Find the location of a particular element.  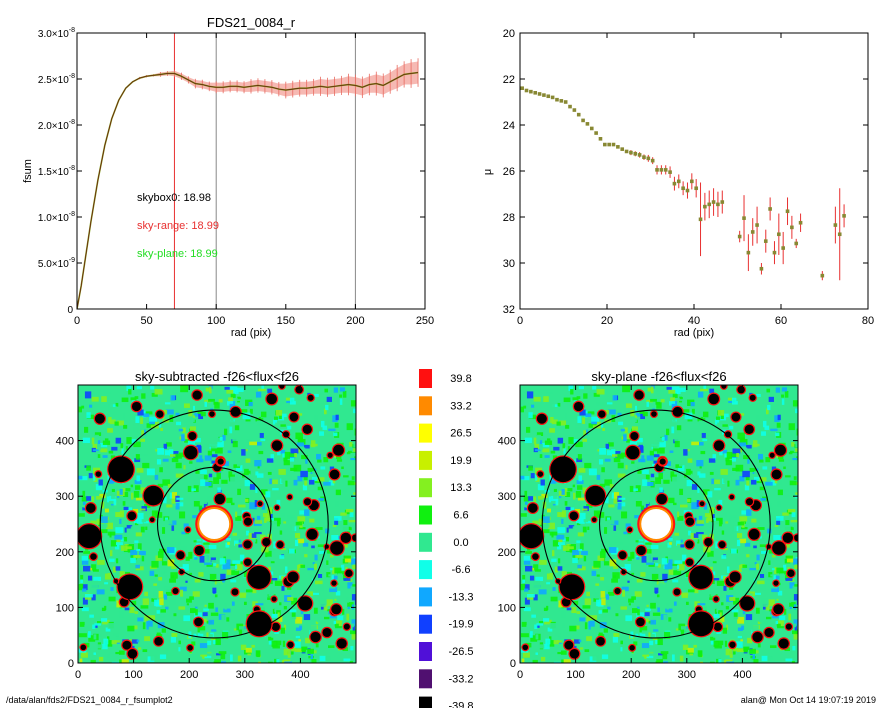

map-xtick-label: 400 is located at coordinates (300, 675).